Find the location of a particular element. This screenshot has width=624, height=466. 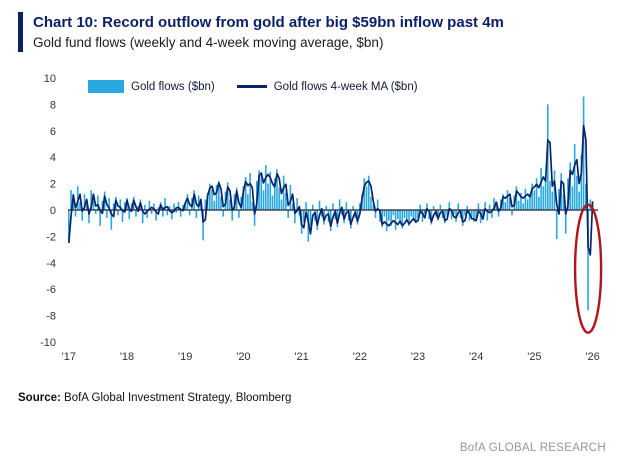

y-axis-tick-label: 10 is located at coordinates (50, 79).